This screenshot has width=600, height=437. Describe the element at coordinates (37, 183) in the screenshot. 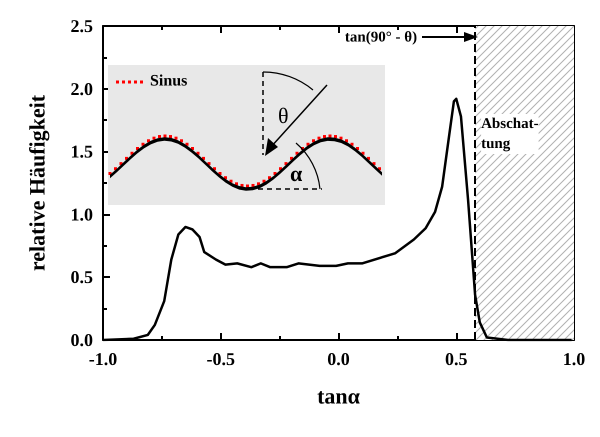

I see `y-axis-title: relative Häufigkeit` at that location.